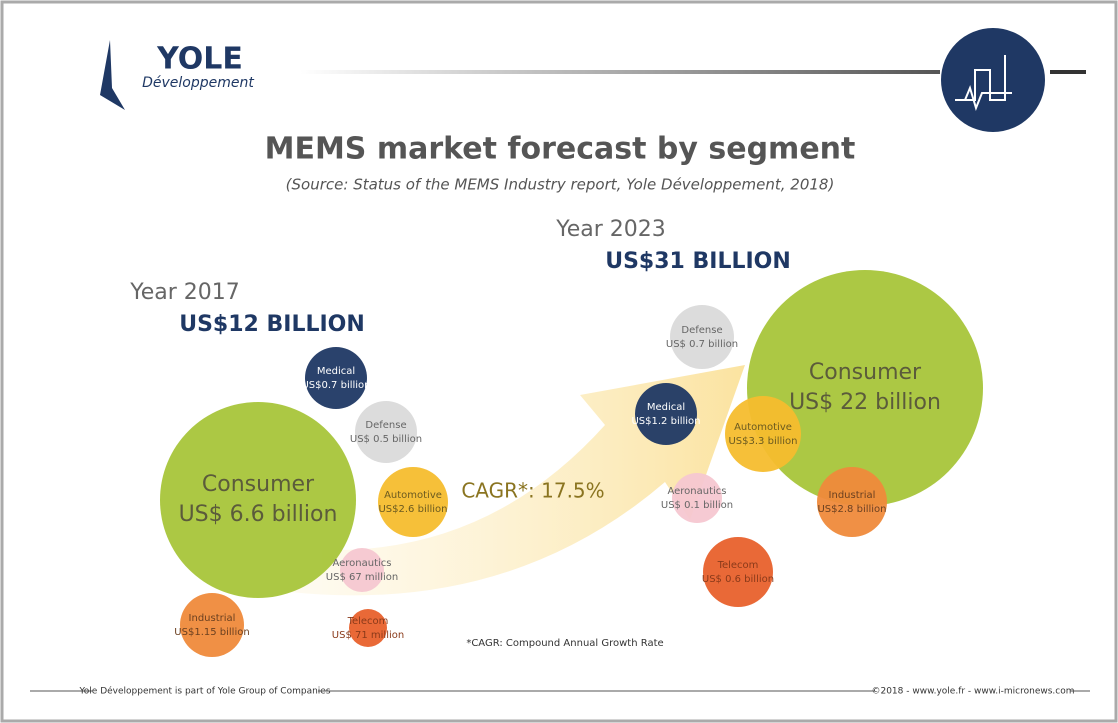  I want to click on cagr: CAGR*: 17.5%, so click(532, 491).